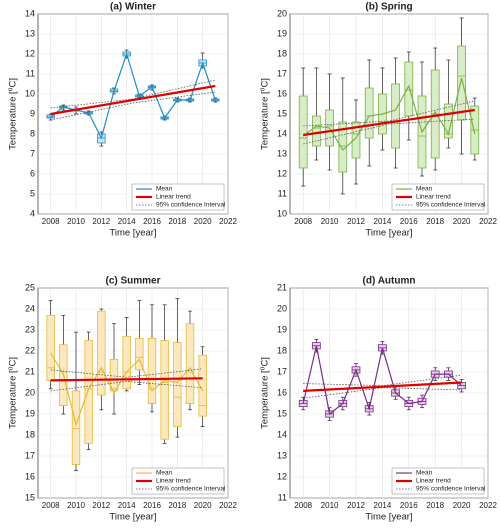 The height and width of the screenshot is (529, 500). What do you see at coordinates (282, 392) in the screenshot?
I see `y-tick-label: 16` at bounding box center [282, 392].